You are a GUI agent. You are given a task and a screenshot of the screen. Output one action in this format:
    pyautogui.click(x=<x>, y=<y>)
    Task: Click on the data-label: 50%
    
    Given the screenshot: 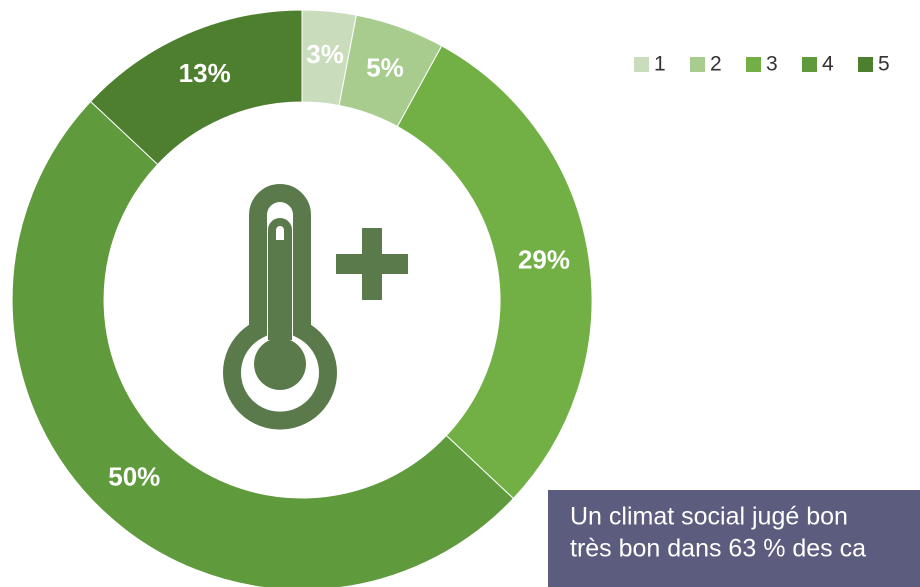 What is the action you would take?
    pyautogui.click(x=134, y=476)
    